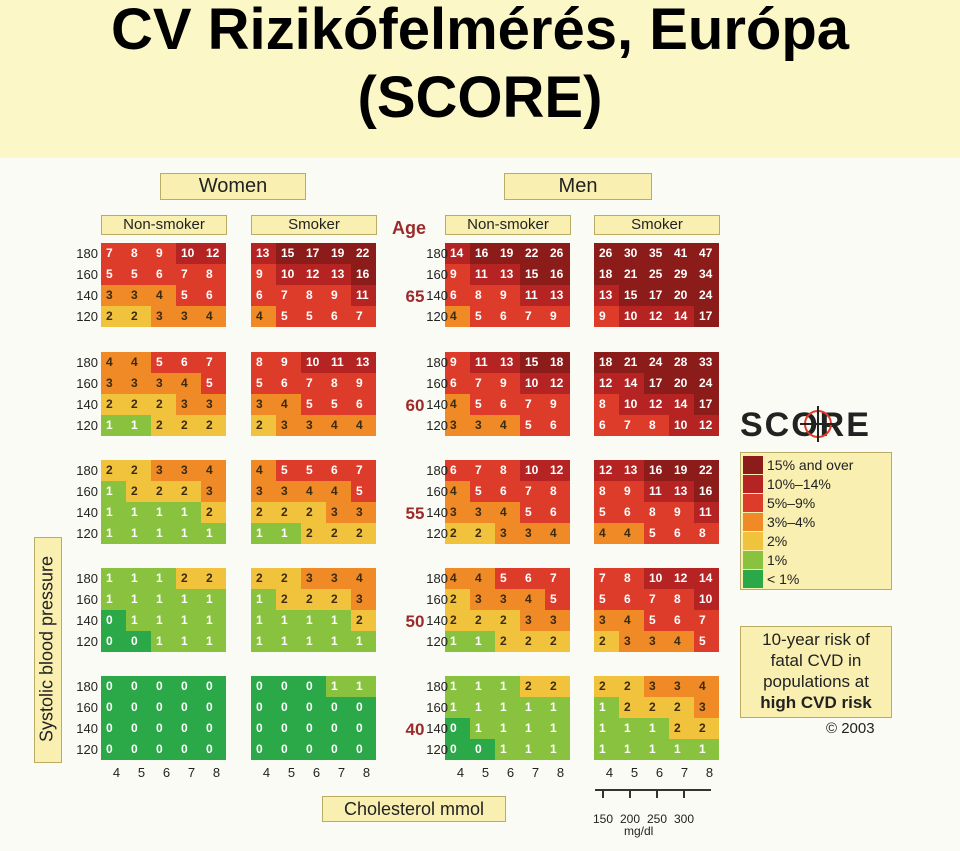 The width and height of the screenshot is (960, 851). What do you see at coordinates (363, 362) in the screenshot?
I see `risk-cell: 13` at bounding box center [363, 362].